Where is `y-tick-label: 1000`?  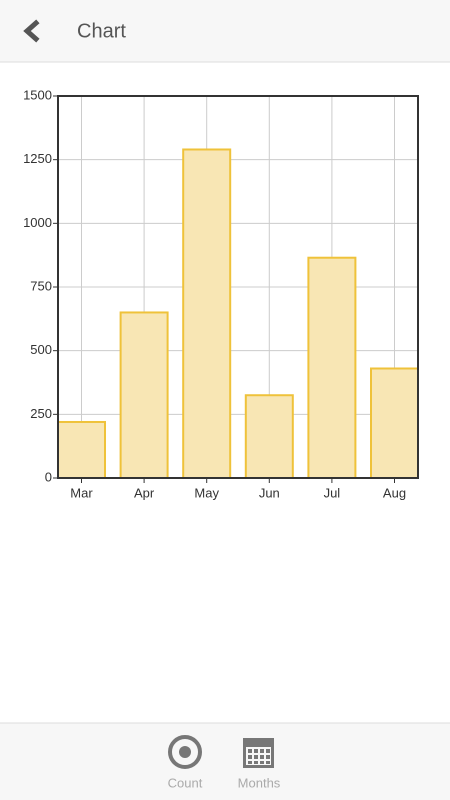 y-tick-label: 1000 is located at coordinates (37, 222).